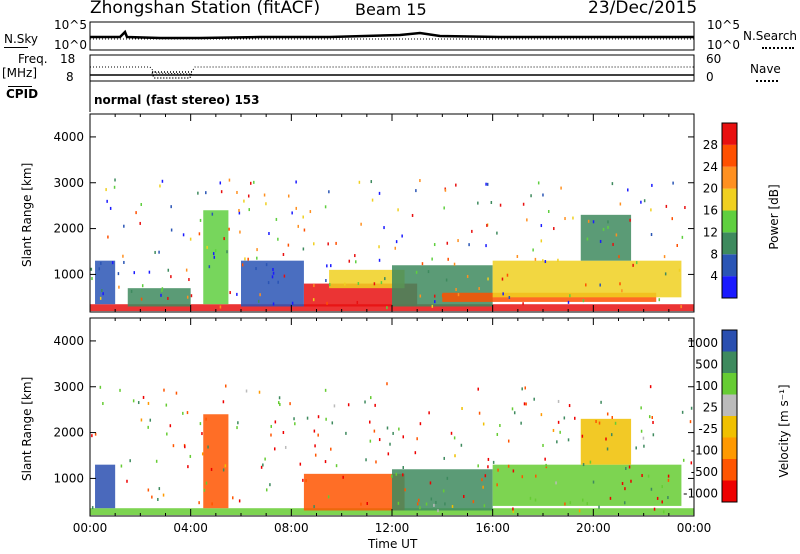 This screenshot has height=554, width=800. I want to click on freq-unit: [MHz], so click(20, 73).